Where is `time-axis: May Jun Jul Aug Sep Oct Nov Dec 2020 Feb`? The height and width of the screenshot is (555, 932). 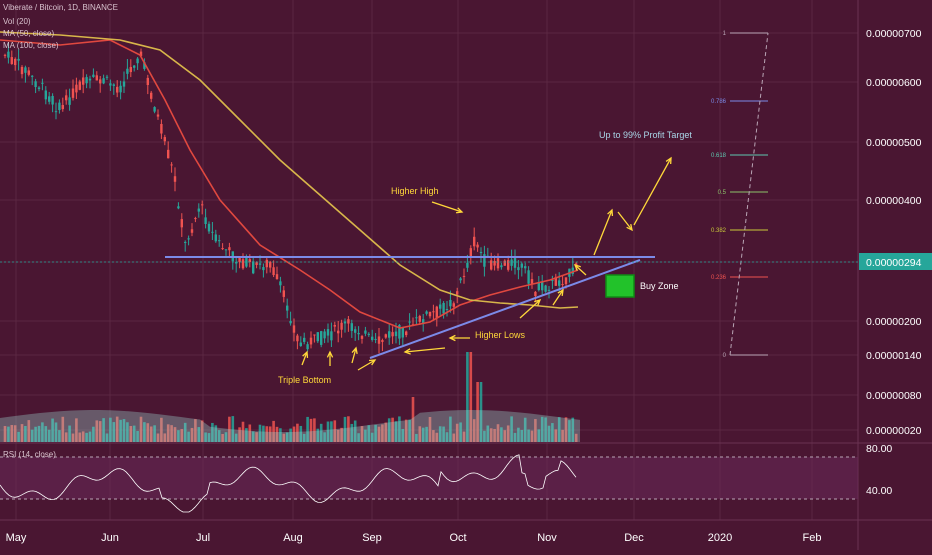
time-axis: May Jun Jul Aug Sep Oct Nov Dec 2020 Feb is located at coordinates (414, 538).